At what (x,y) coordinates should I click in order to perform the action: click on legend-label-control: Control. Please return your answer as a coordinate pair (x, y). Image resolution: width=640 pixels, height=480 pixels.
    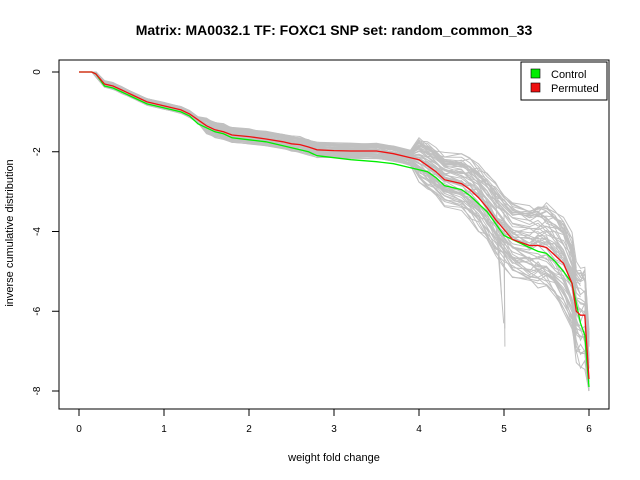
    Looking at the image, I should click on (568, 75).